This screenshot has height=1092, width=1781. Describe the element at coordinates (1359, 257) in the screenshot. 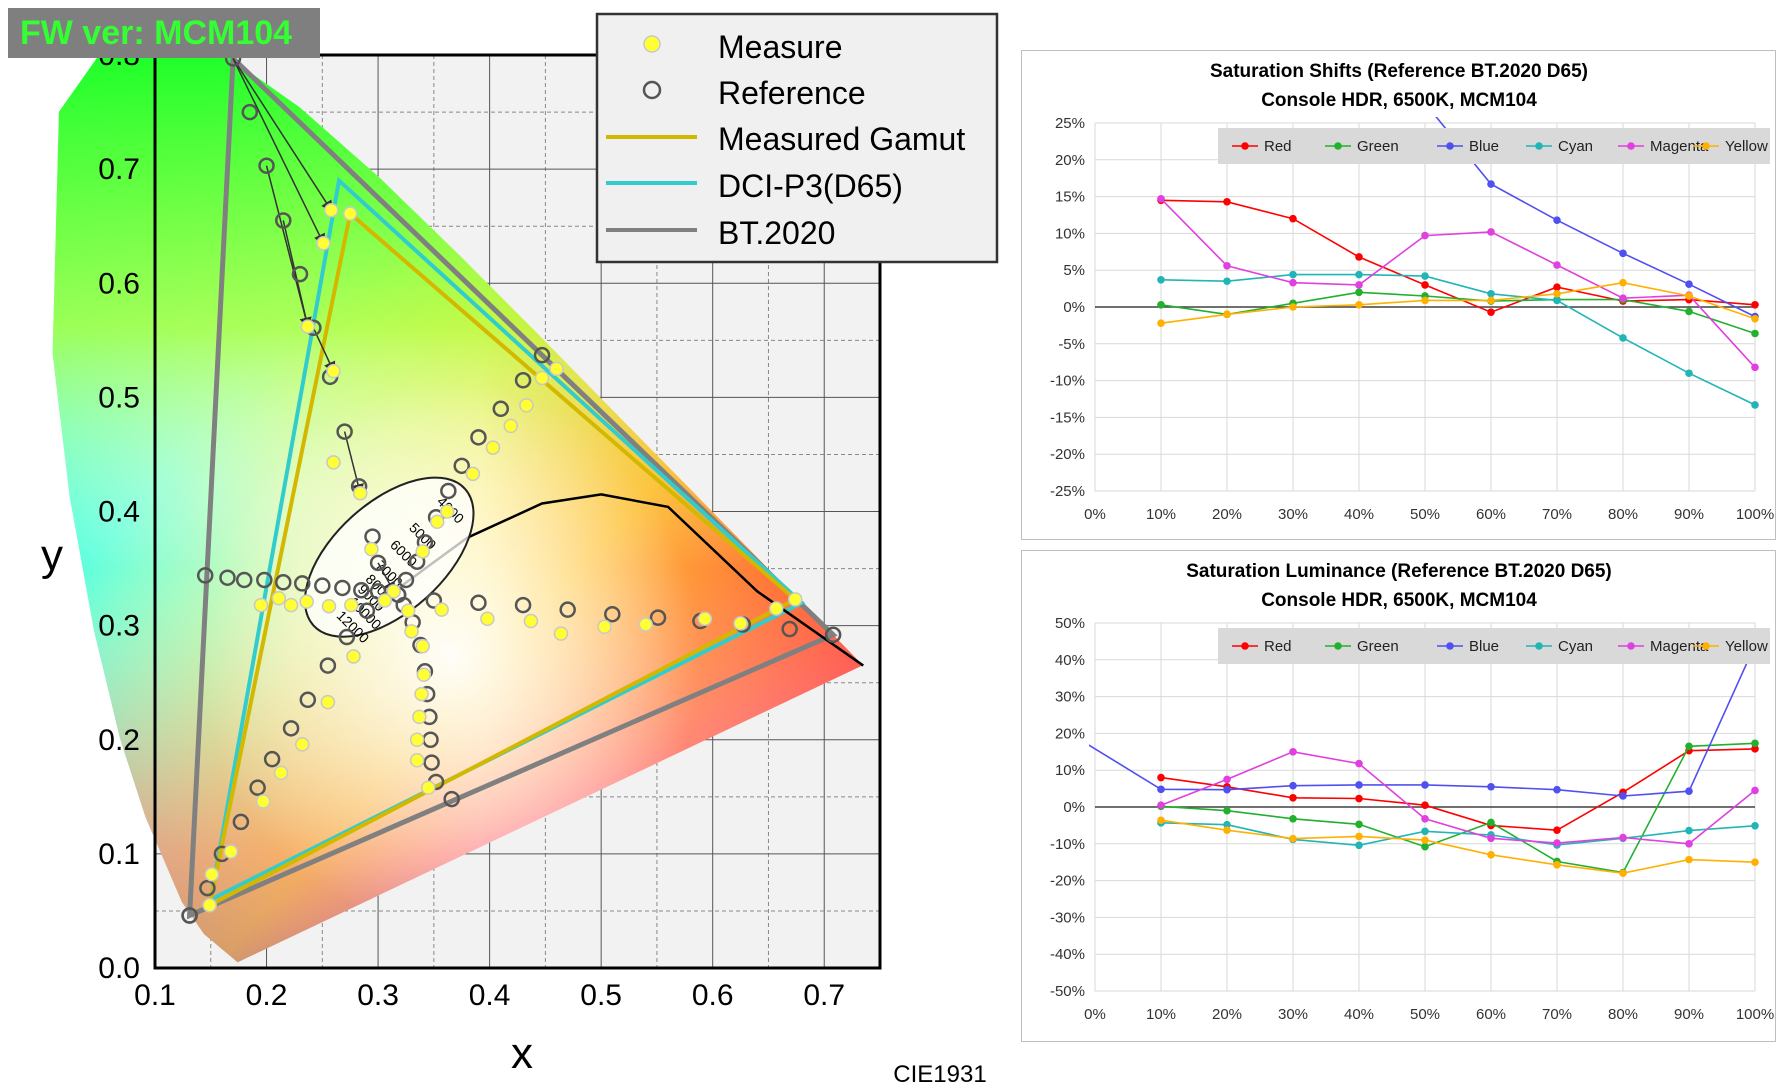

I see `shift-point-red` at that location.